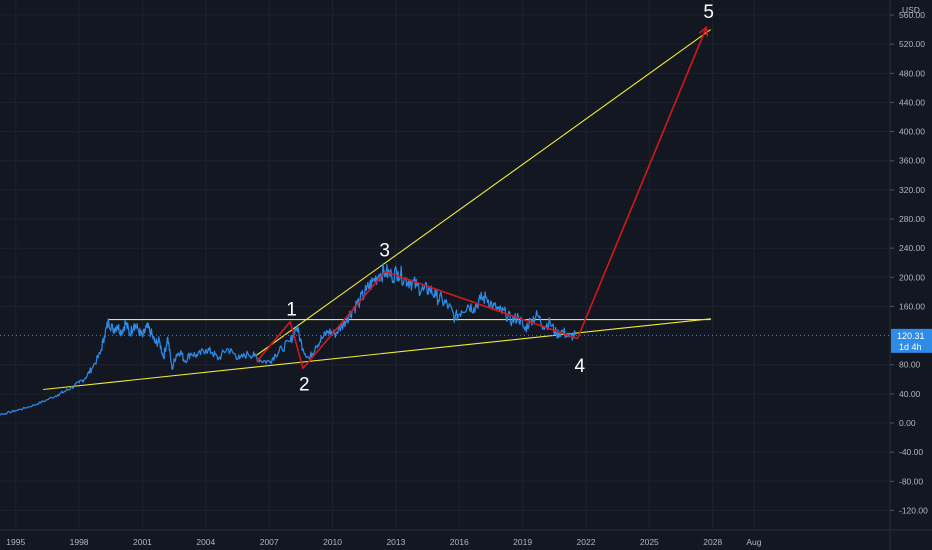 This screenshot has width=932, height=550. What do you see at coordinates (304, 385) in the screenshot?
I see `wave-label-2: 2` at bounding box center [304, 385].